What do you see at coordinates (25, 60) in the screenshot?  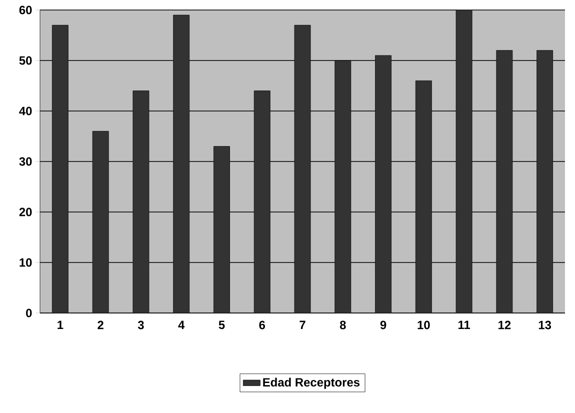 I see `y-tick-label: 50` at bounding box center [25, 60].